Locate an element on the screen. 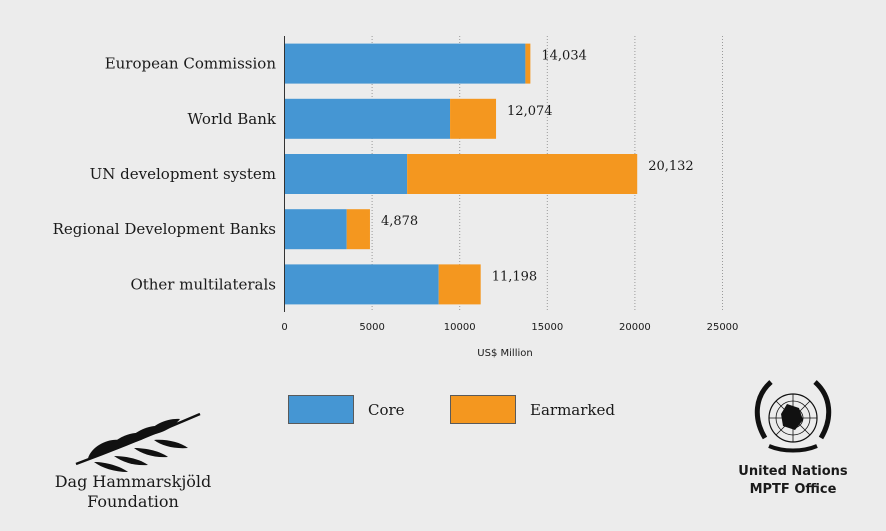  total-value-label: 12,074 is located at coordinates (530, 111).